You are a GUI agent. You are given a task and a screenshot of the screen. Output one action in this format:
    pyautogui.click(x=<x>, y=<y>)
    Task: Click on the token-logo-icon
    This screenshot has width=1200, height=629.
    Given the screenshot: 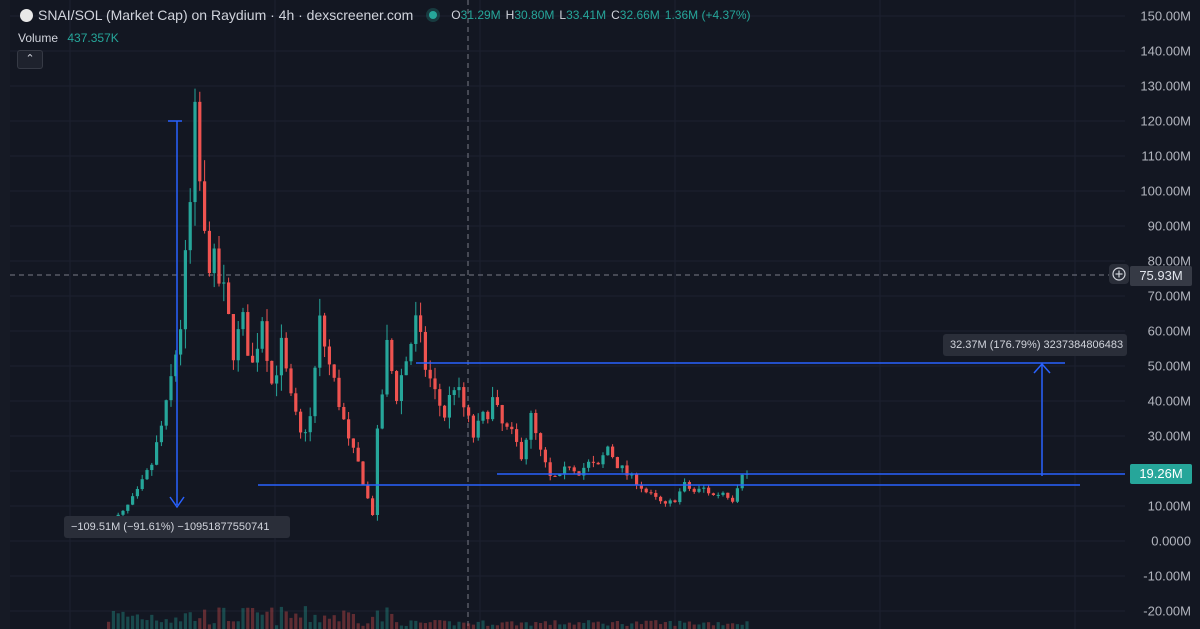 What is the action you would take?
    pyautogui.click(x=26, y=15)
    